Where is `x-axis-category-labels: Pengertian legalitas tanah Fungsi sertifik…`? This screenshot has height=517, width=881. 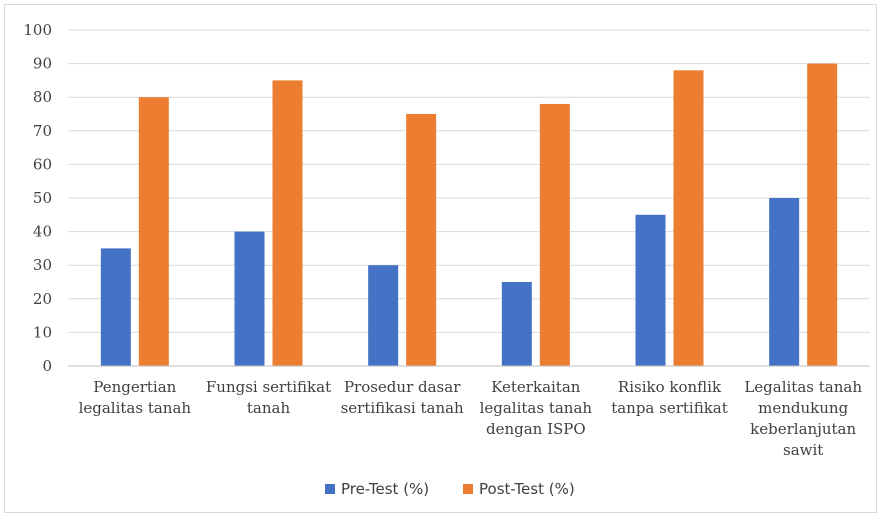
x-axis-category-labels: Pengertian legalitas tanah Fungsi sertifik… is located at coordinates (471, 418).